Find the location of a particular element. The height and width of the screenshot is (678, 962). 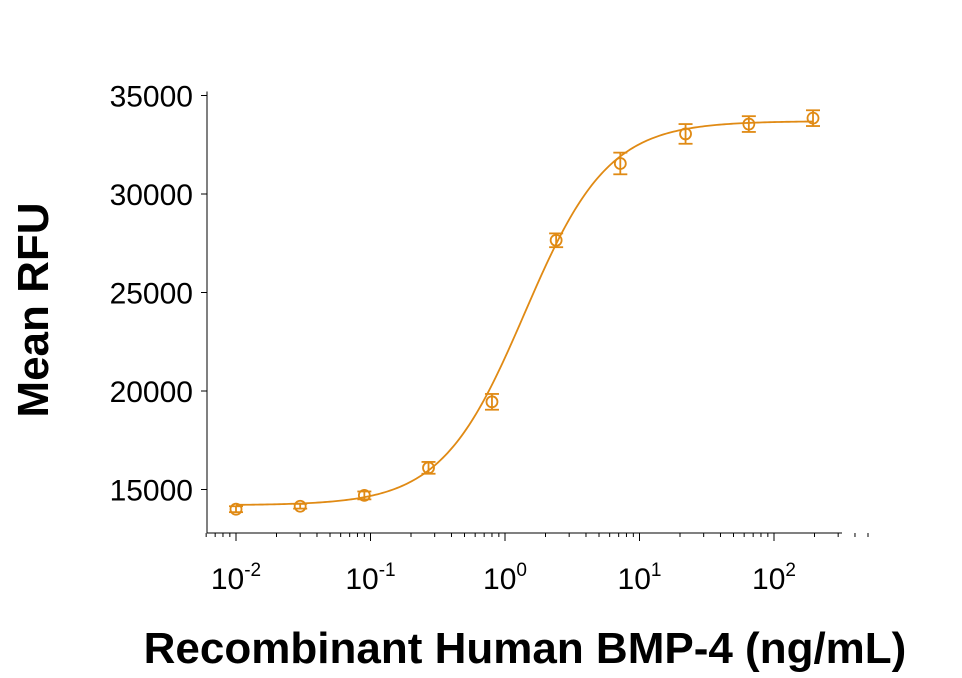

x-tick-label: 10⁻² is located at coordinates (236, 578).